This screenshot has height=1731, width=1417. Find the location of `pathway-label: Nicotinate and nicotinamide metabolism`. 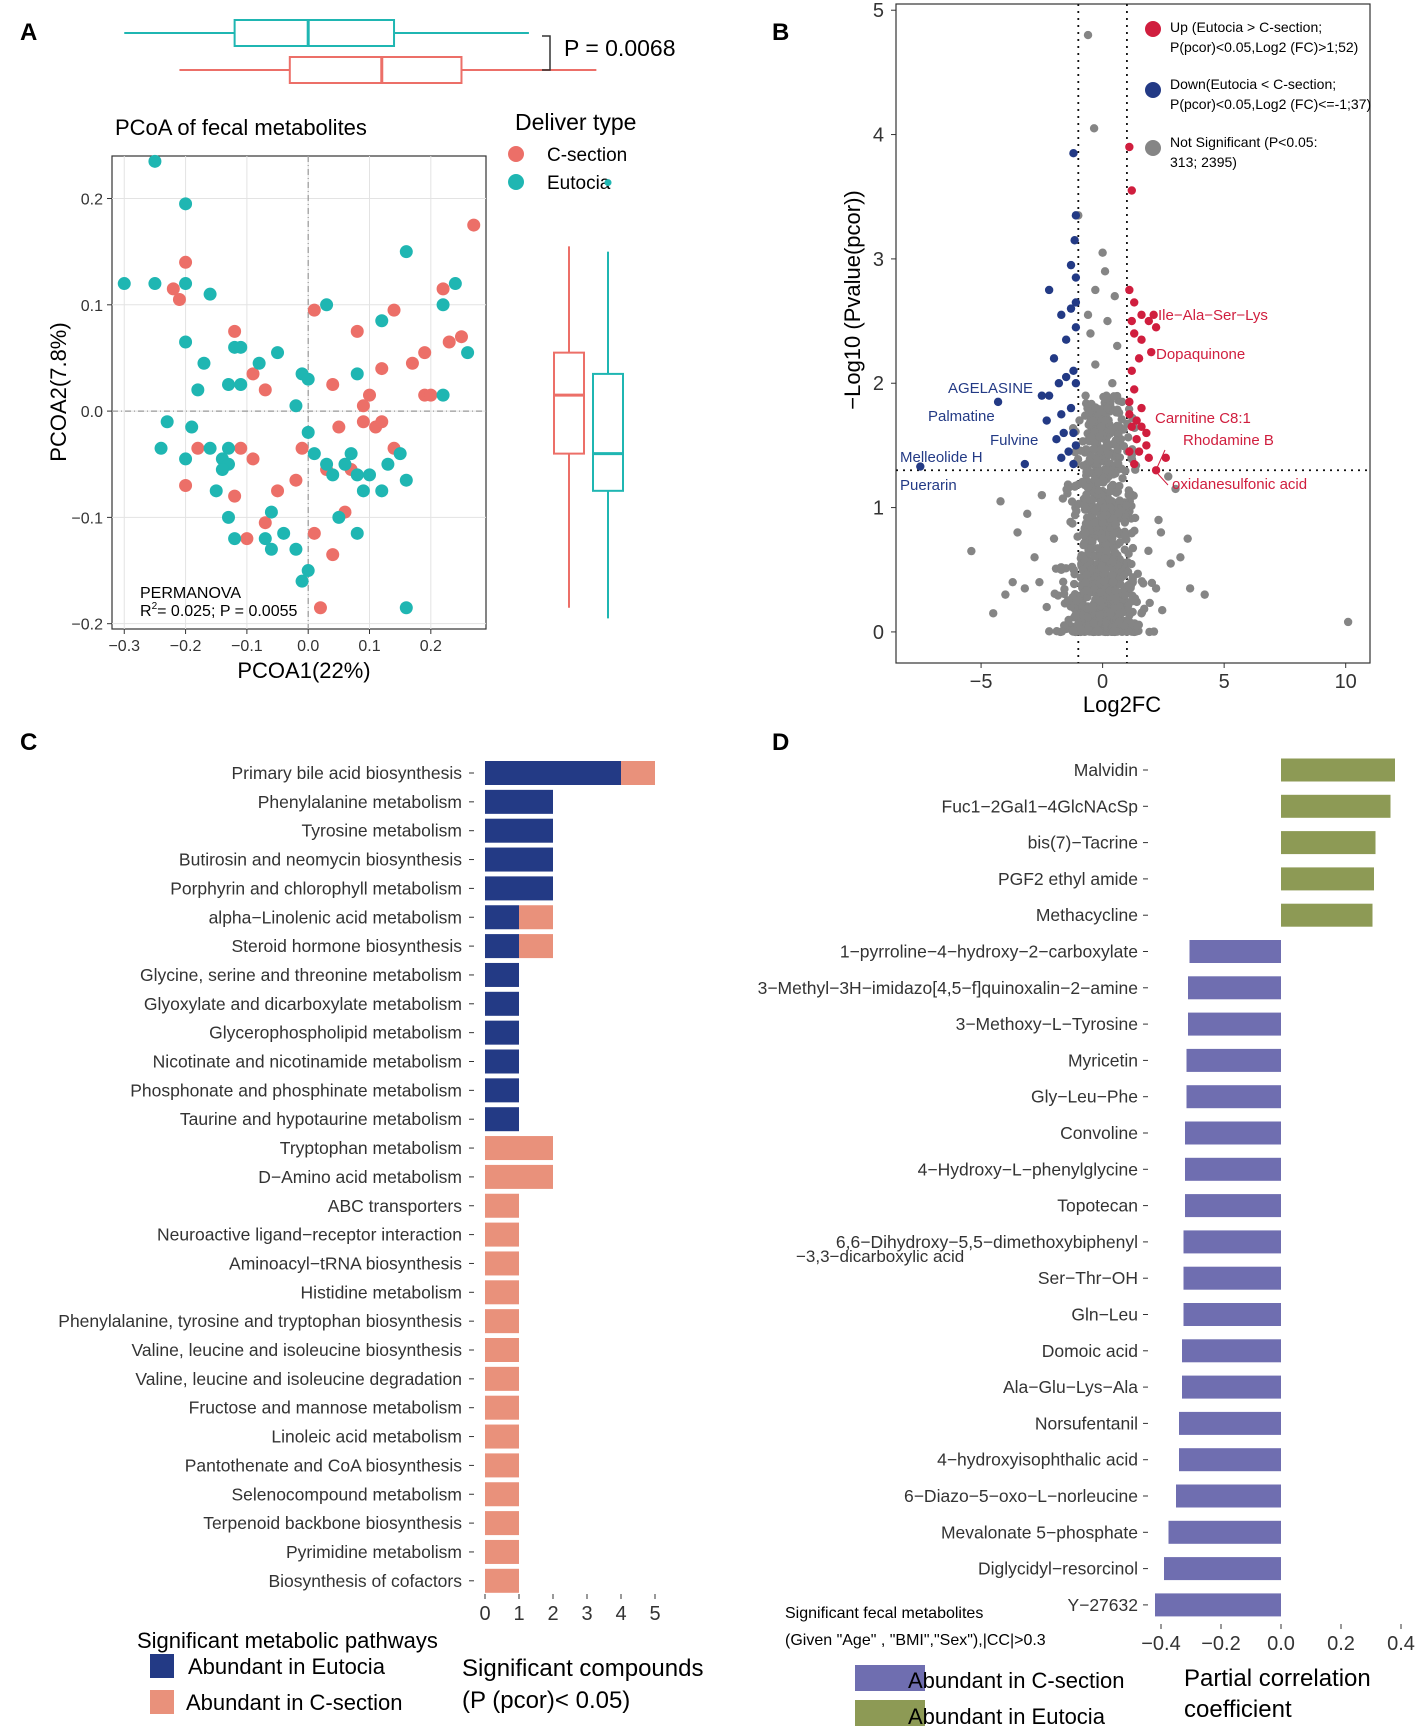

pathway-label: Nicotinate and nicotinamide metabolism is located at coordinates (307, 1062).